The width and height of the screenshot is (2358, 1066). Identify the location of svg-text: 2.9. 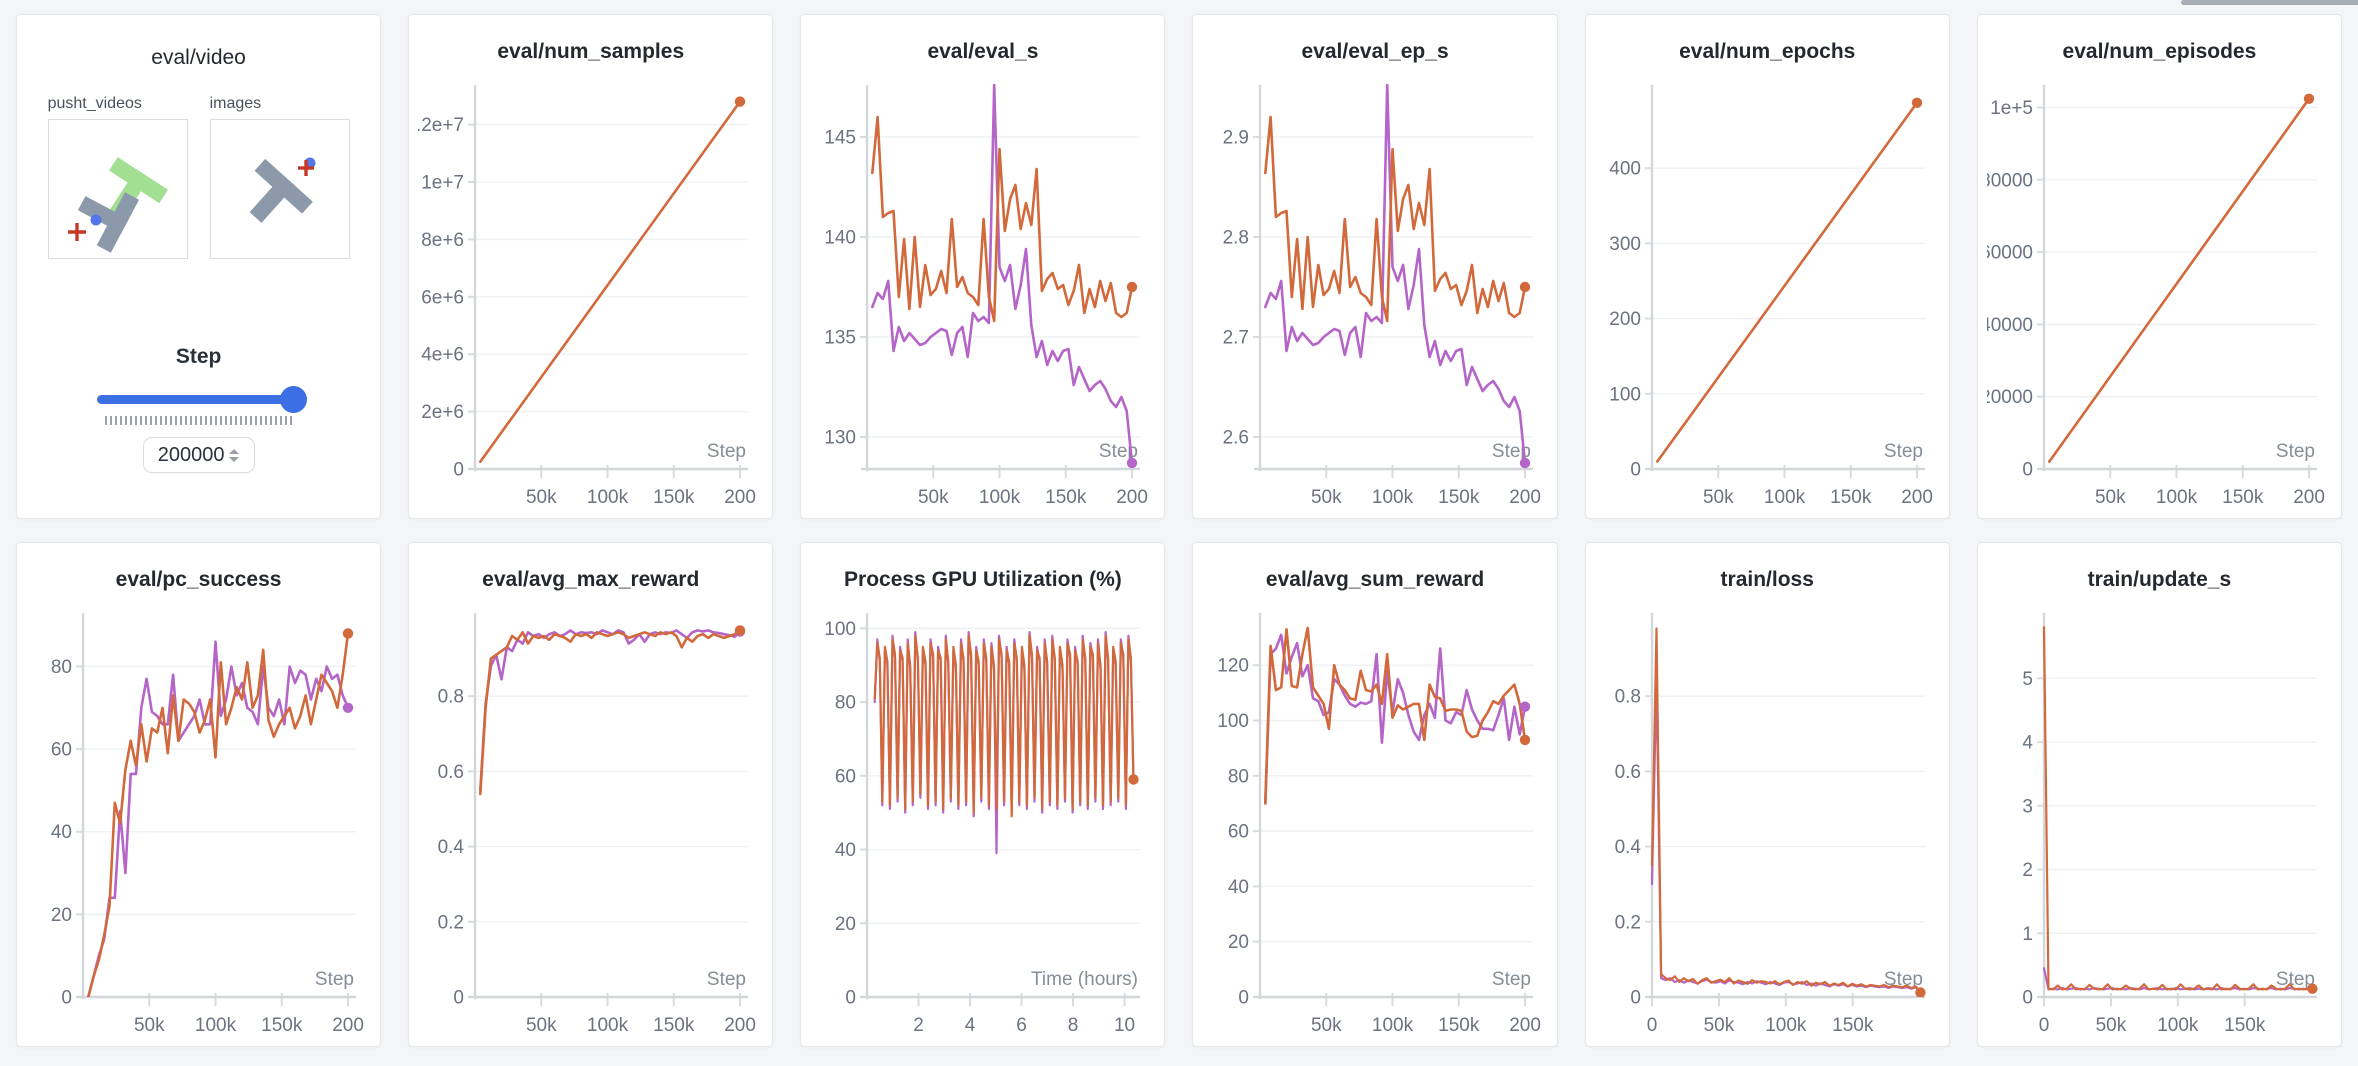
(1235, 138).